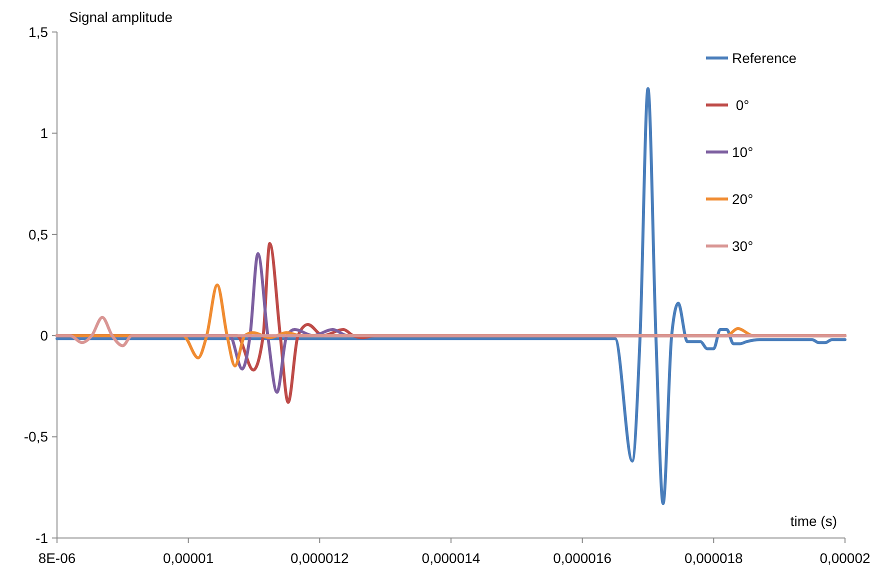 This screenshot has height=574, width=879. Describe the element at coordinates (582, 558) in the screenshot. I see `x-tick-label: 0,000016` at that location.